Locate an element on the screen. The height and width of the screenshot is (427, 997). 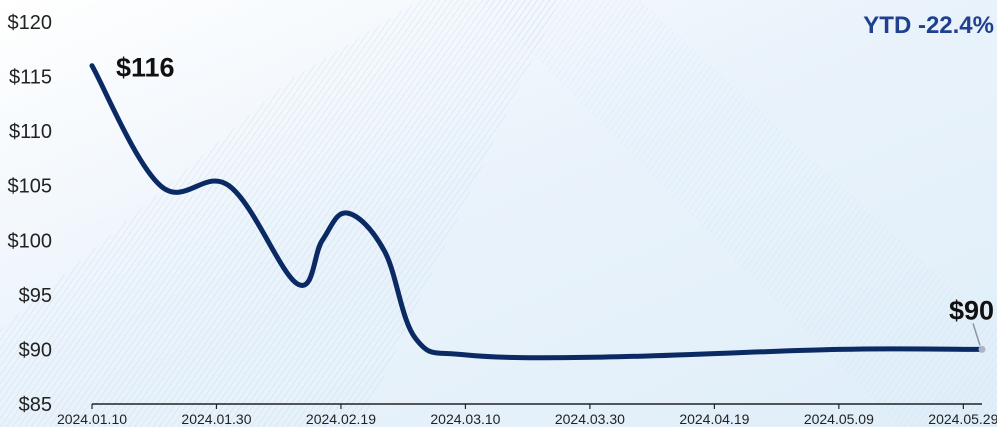
end-label-leader is located at coordinates (976, 334).